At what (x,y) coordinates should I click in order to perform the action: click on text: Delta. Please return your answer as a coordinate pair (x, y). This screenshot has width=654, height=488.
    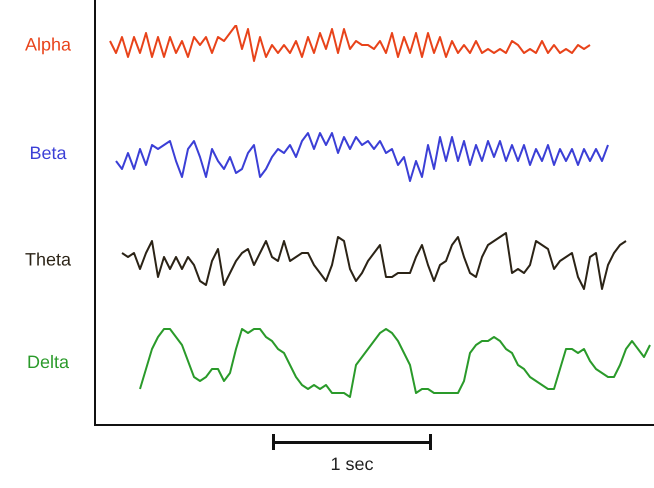
    Looking at the image, I should click on (48, 362).